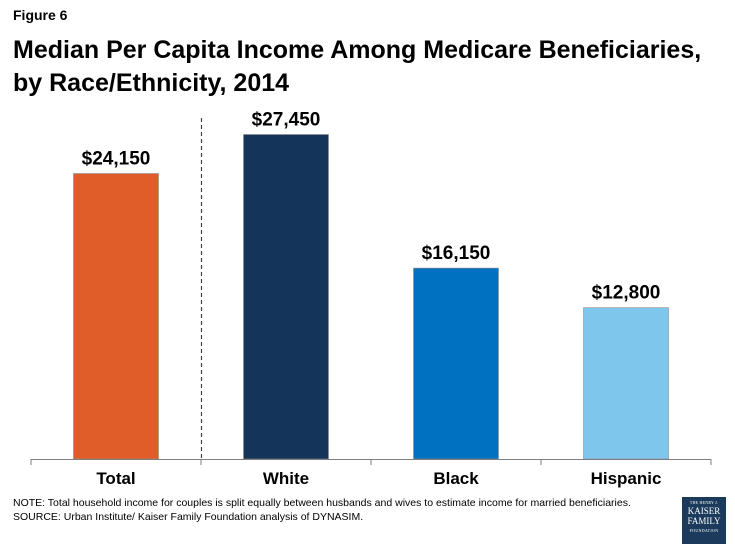 The height and width of the screenshot is (551, 735). Describe the element at coordinates (456, 363) in the screenshot. I see `bar-black` at that location.